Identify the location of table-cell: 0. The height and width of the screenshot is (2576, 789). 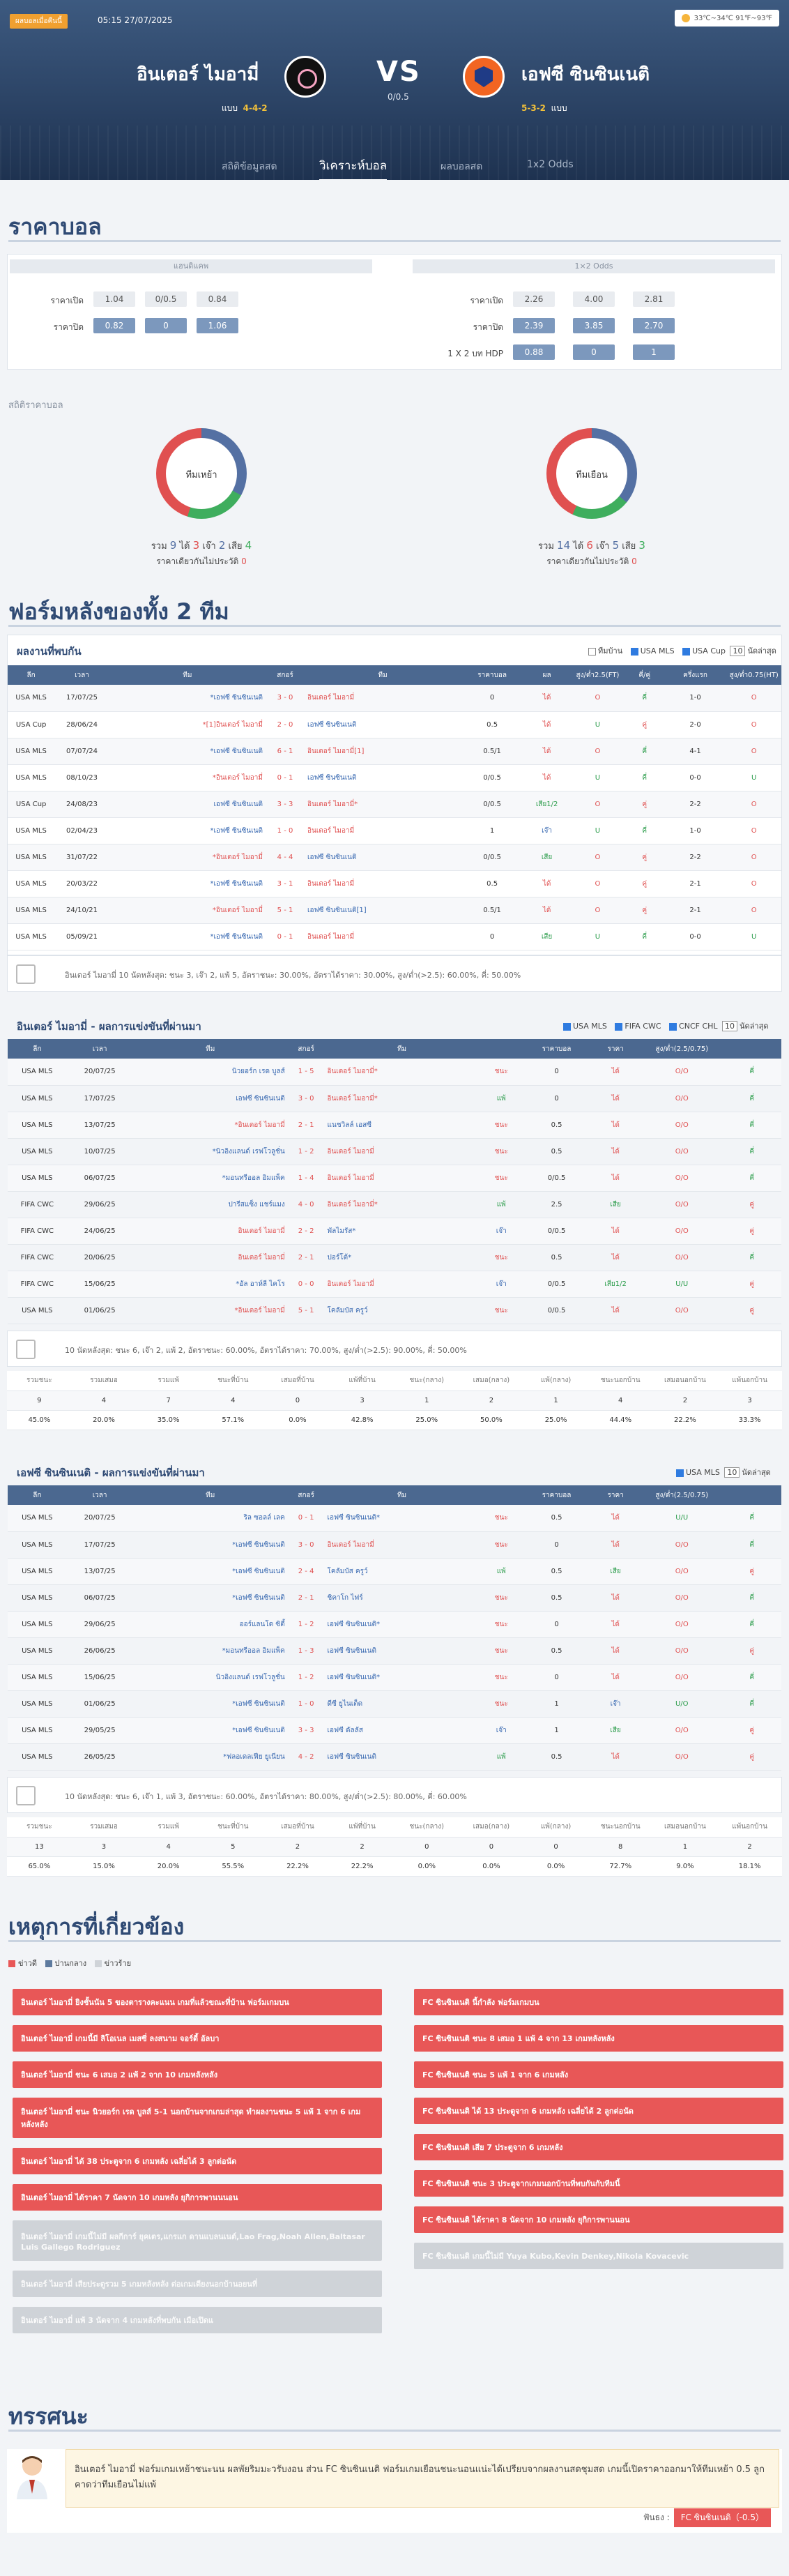
(492, 936).